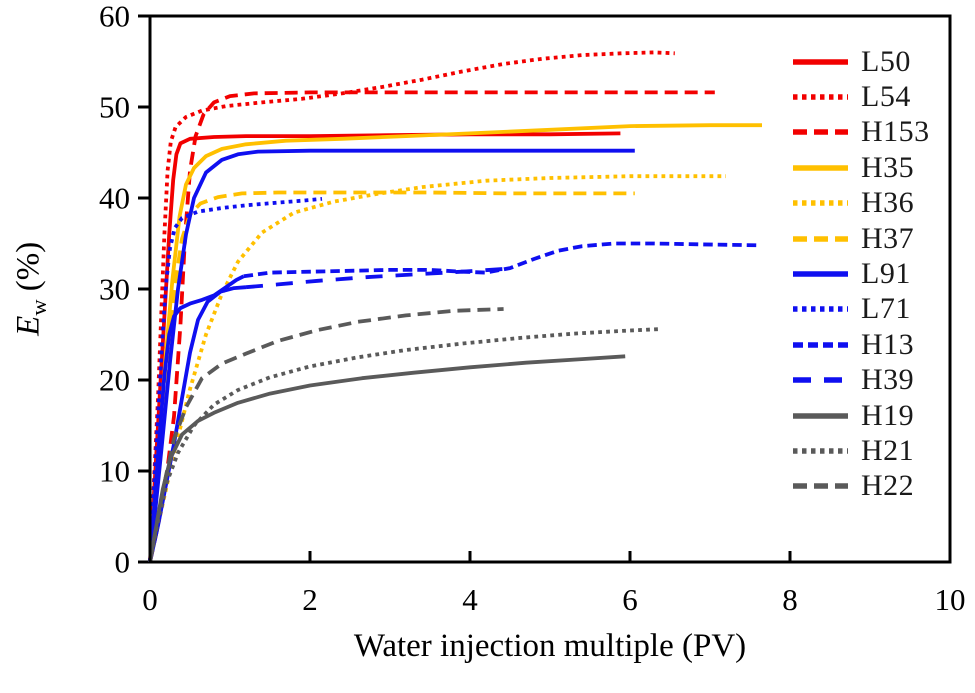 The height and width of the screenshot is (693, 975). Describe the element at coordinates (790, 599) in the screenshot. I see `x-tick-label: 8` at that location.